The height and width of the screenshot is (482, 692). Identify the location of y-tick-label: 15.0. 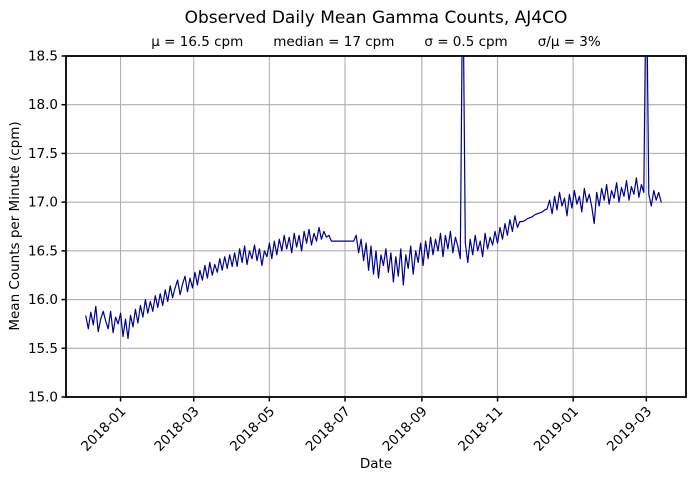
(43, 398).